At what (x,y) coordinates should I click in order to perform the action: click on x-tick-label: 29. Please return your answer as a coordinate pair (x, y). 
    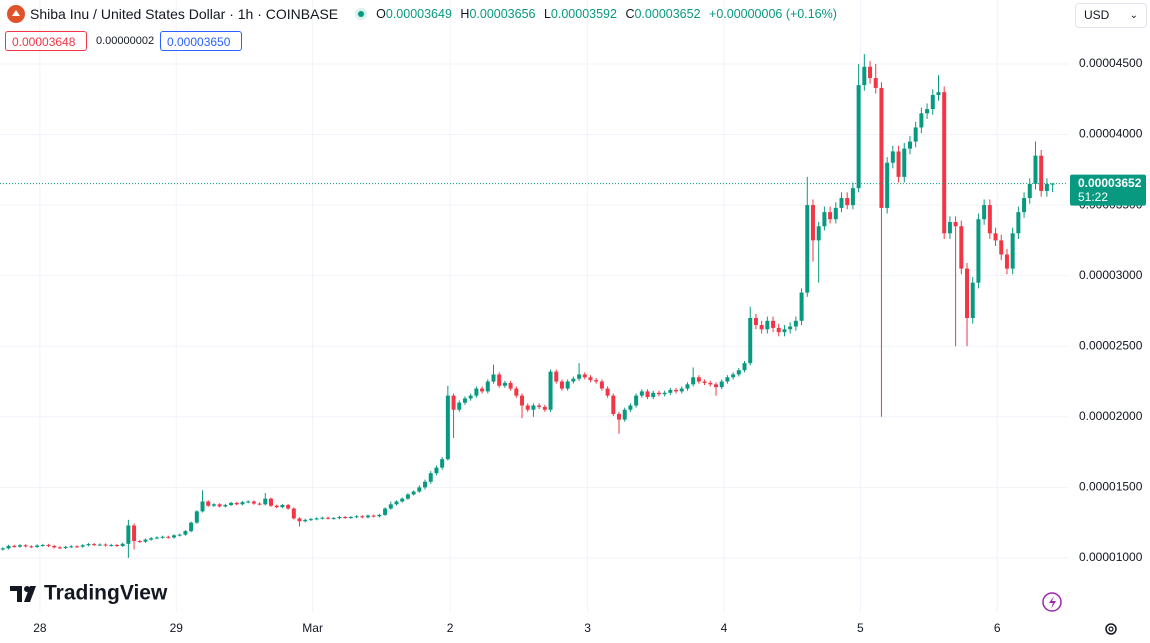
    Looking at the image, I should click on (177, 628).